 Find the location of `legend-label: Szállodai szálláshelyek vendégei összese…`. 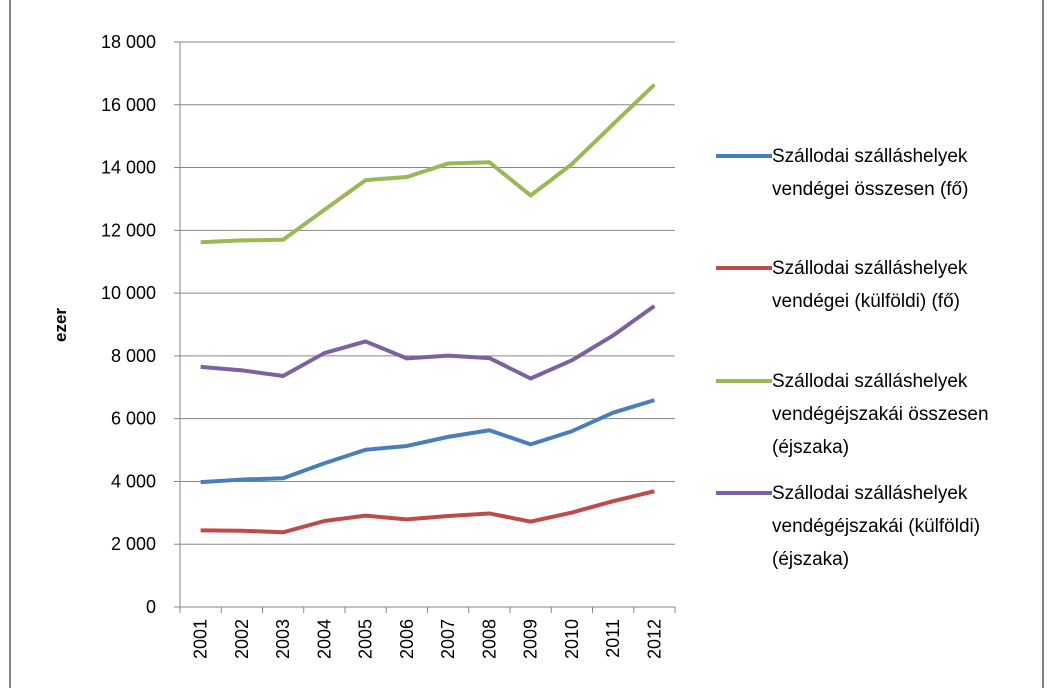

legend-label: Szállodai szálláshelyek vendégei összese… is located at coordinates (870, 173).